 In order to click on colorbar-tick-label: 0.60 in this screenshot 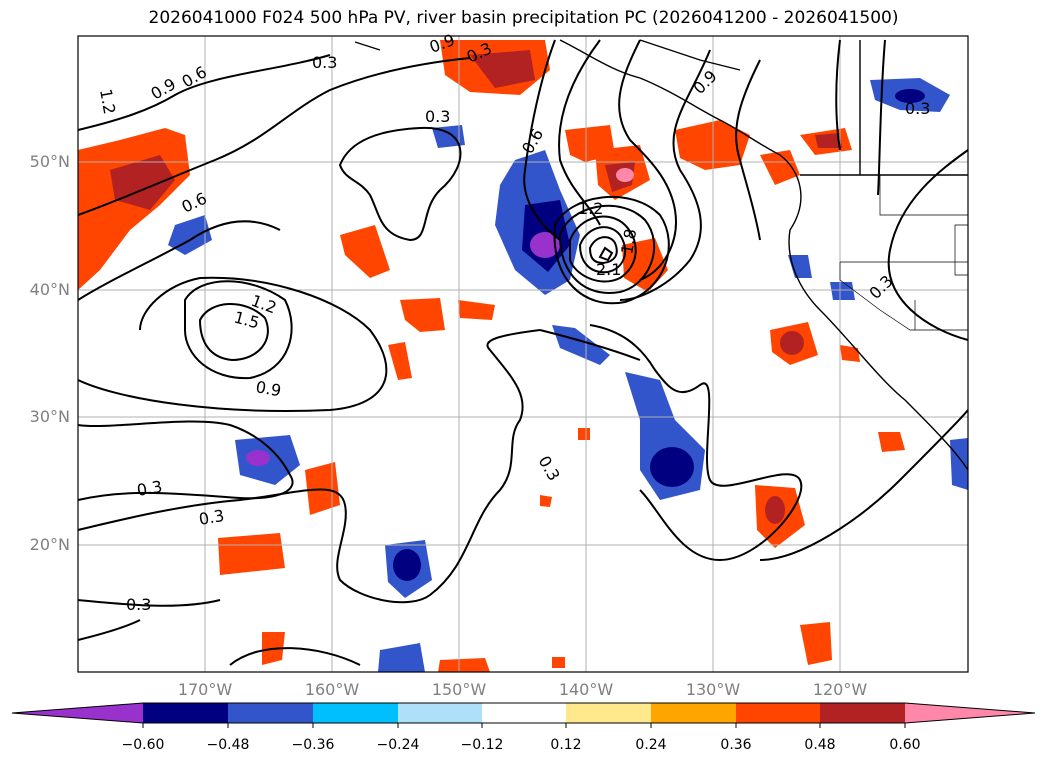, I will do `click(905, 745)`.